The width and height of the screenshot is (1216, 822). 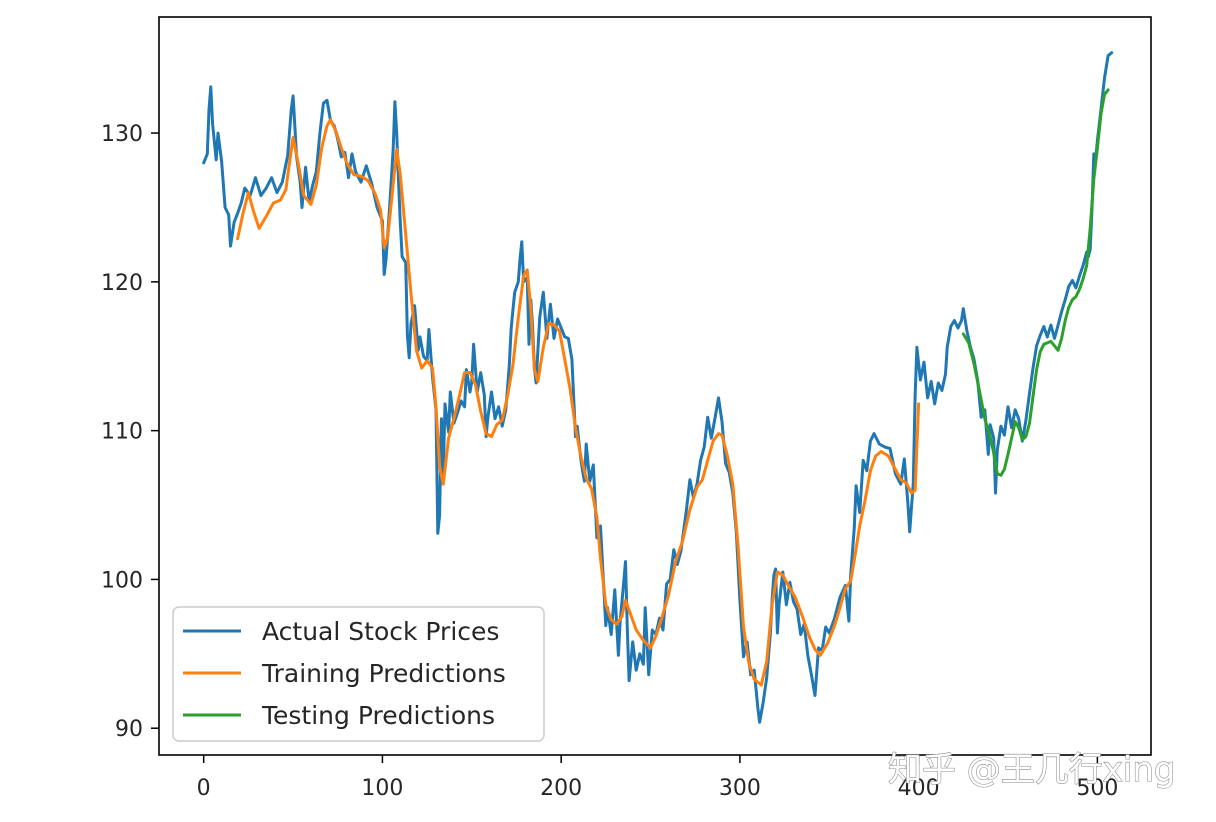 What do you see at coordinates (657, 778) in the screenshot?
I see `x-axis-ticks: 0 100 200 300 400 500` at bounding box center [657, 778].